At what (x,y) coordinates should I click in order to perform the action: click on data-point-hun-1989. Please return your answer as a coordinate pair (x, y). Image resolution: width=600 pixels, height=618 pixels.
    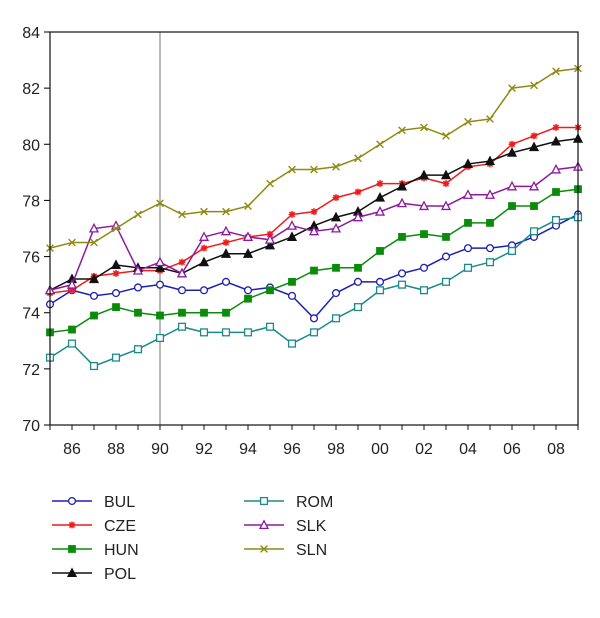
    Looking at the image, I should click on (138, 312).